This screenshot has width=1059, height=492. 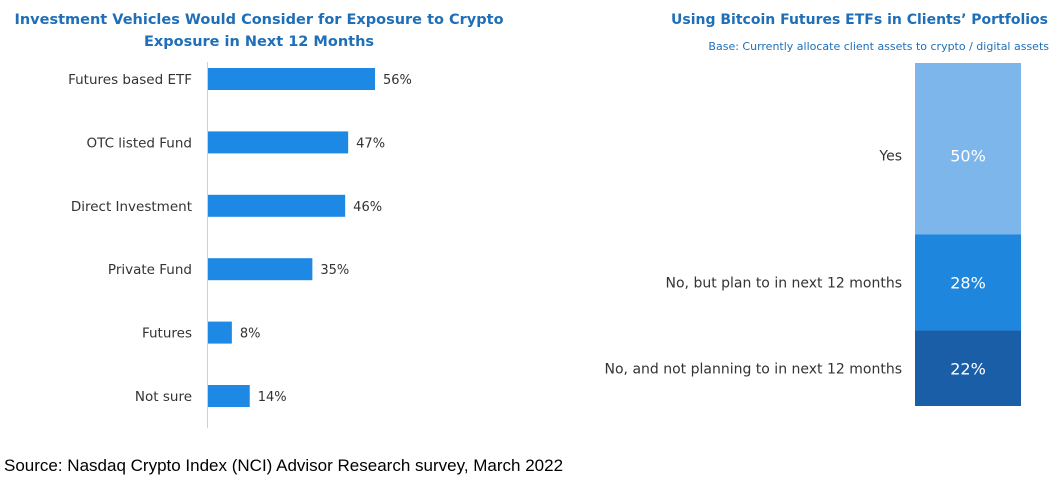 I want to click on left-chart-title-line-2: Exposure in Next 12 Months, so click(x=259, y=42).